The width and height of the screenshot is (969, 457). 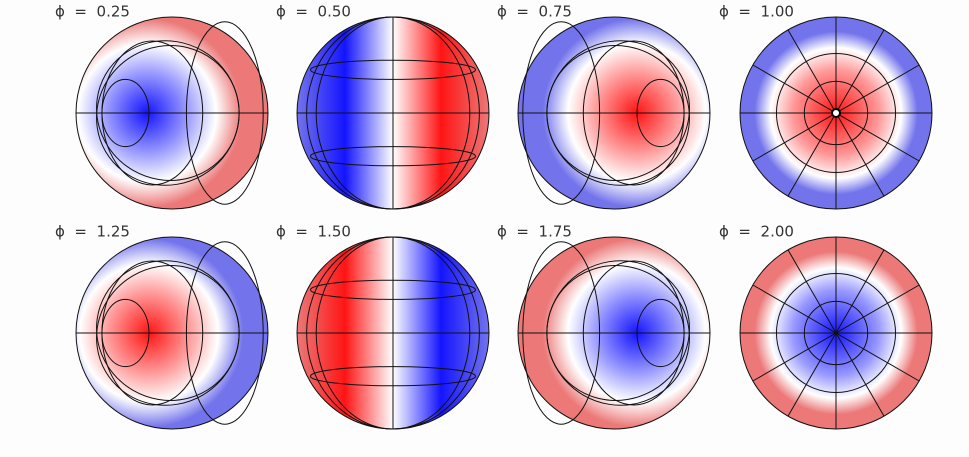 What do you see at coordinates (313, 232) in the screenshot?
I see `panel-label: ϕ = 1.50` at bounding box center [313, 232].